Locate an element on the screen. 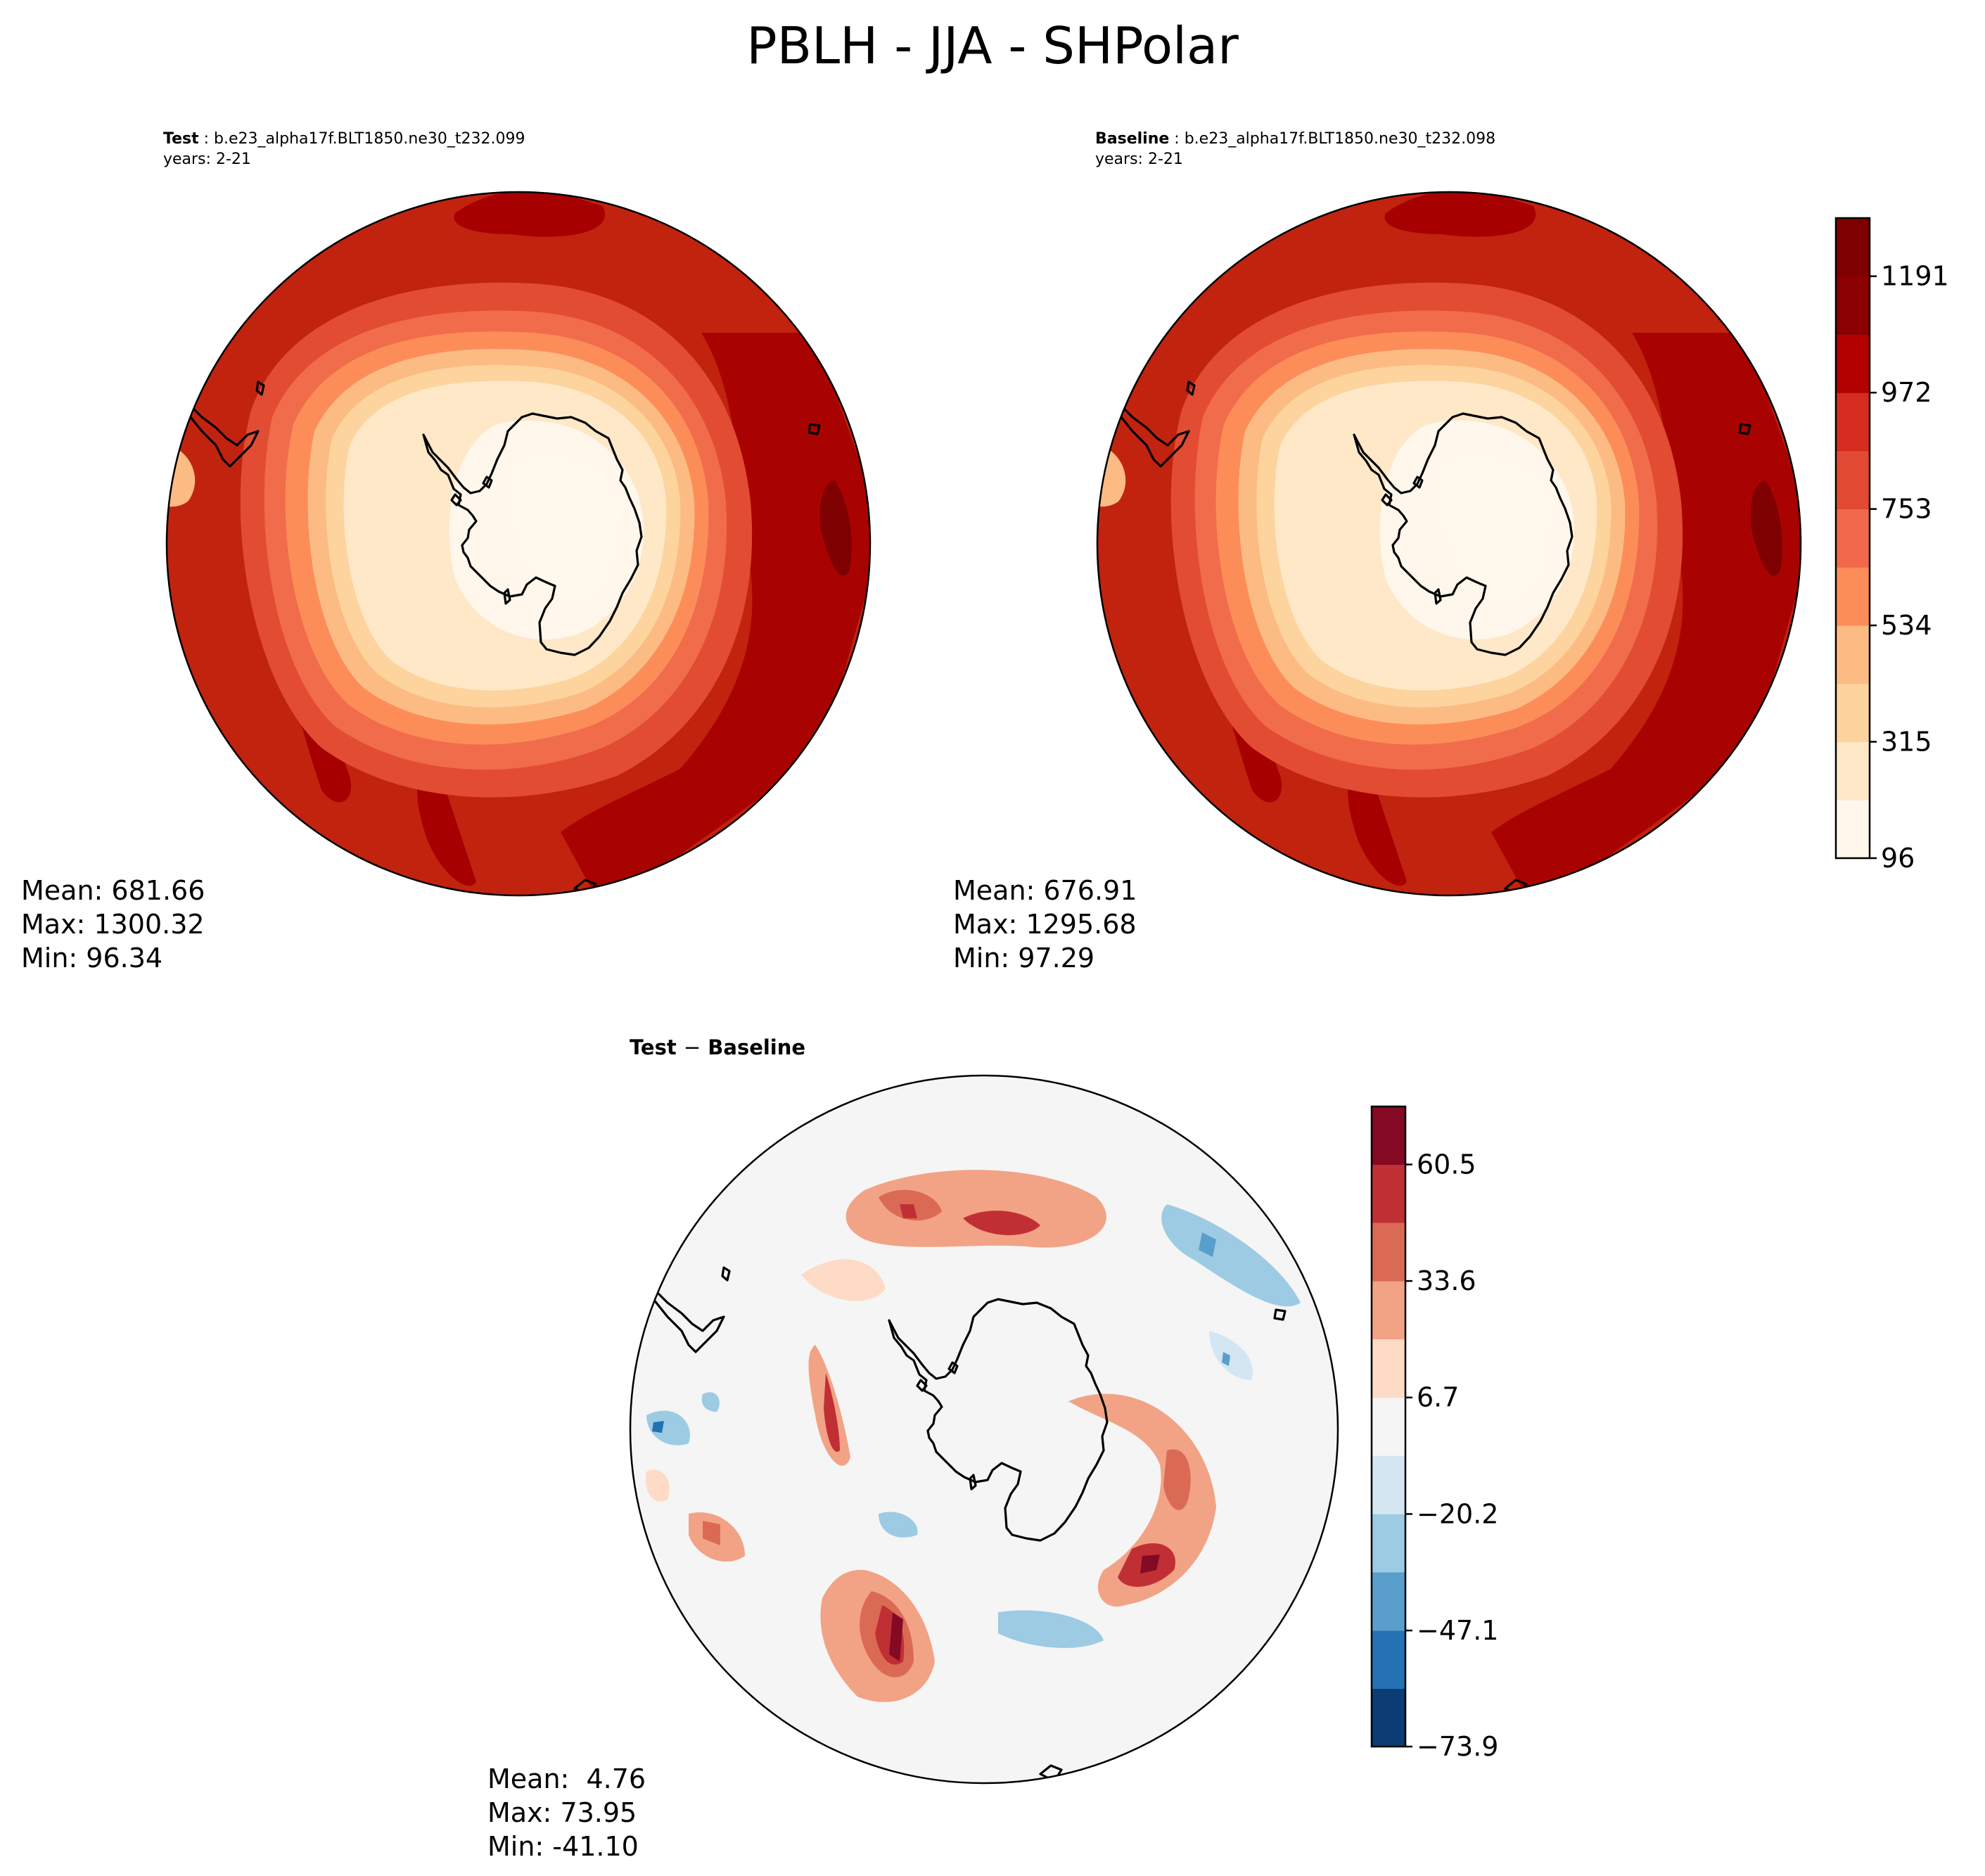 The image size is (1985, 1876). baseline-stats: Mean: 676.91 Max: 1295.68 Min: 97.29 is located at coordinates (1045, 924).